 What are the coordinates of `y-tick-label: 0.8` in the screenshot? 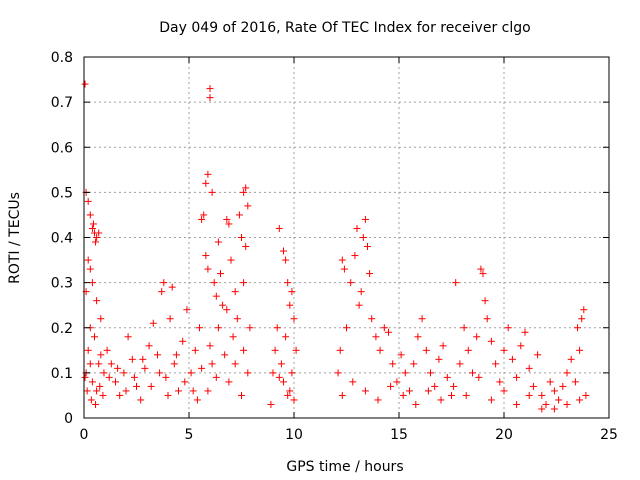 It's located at (62, 58).